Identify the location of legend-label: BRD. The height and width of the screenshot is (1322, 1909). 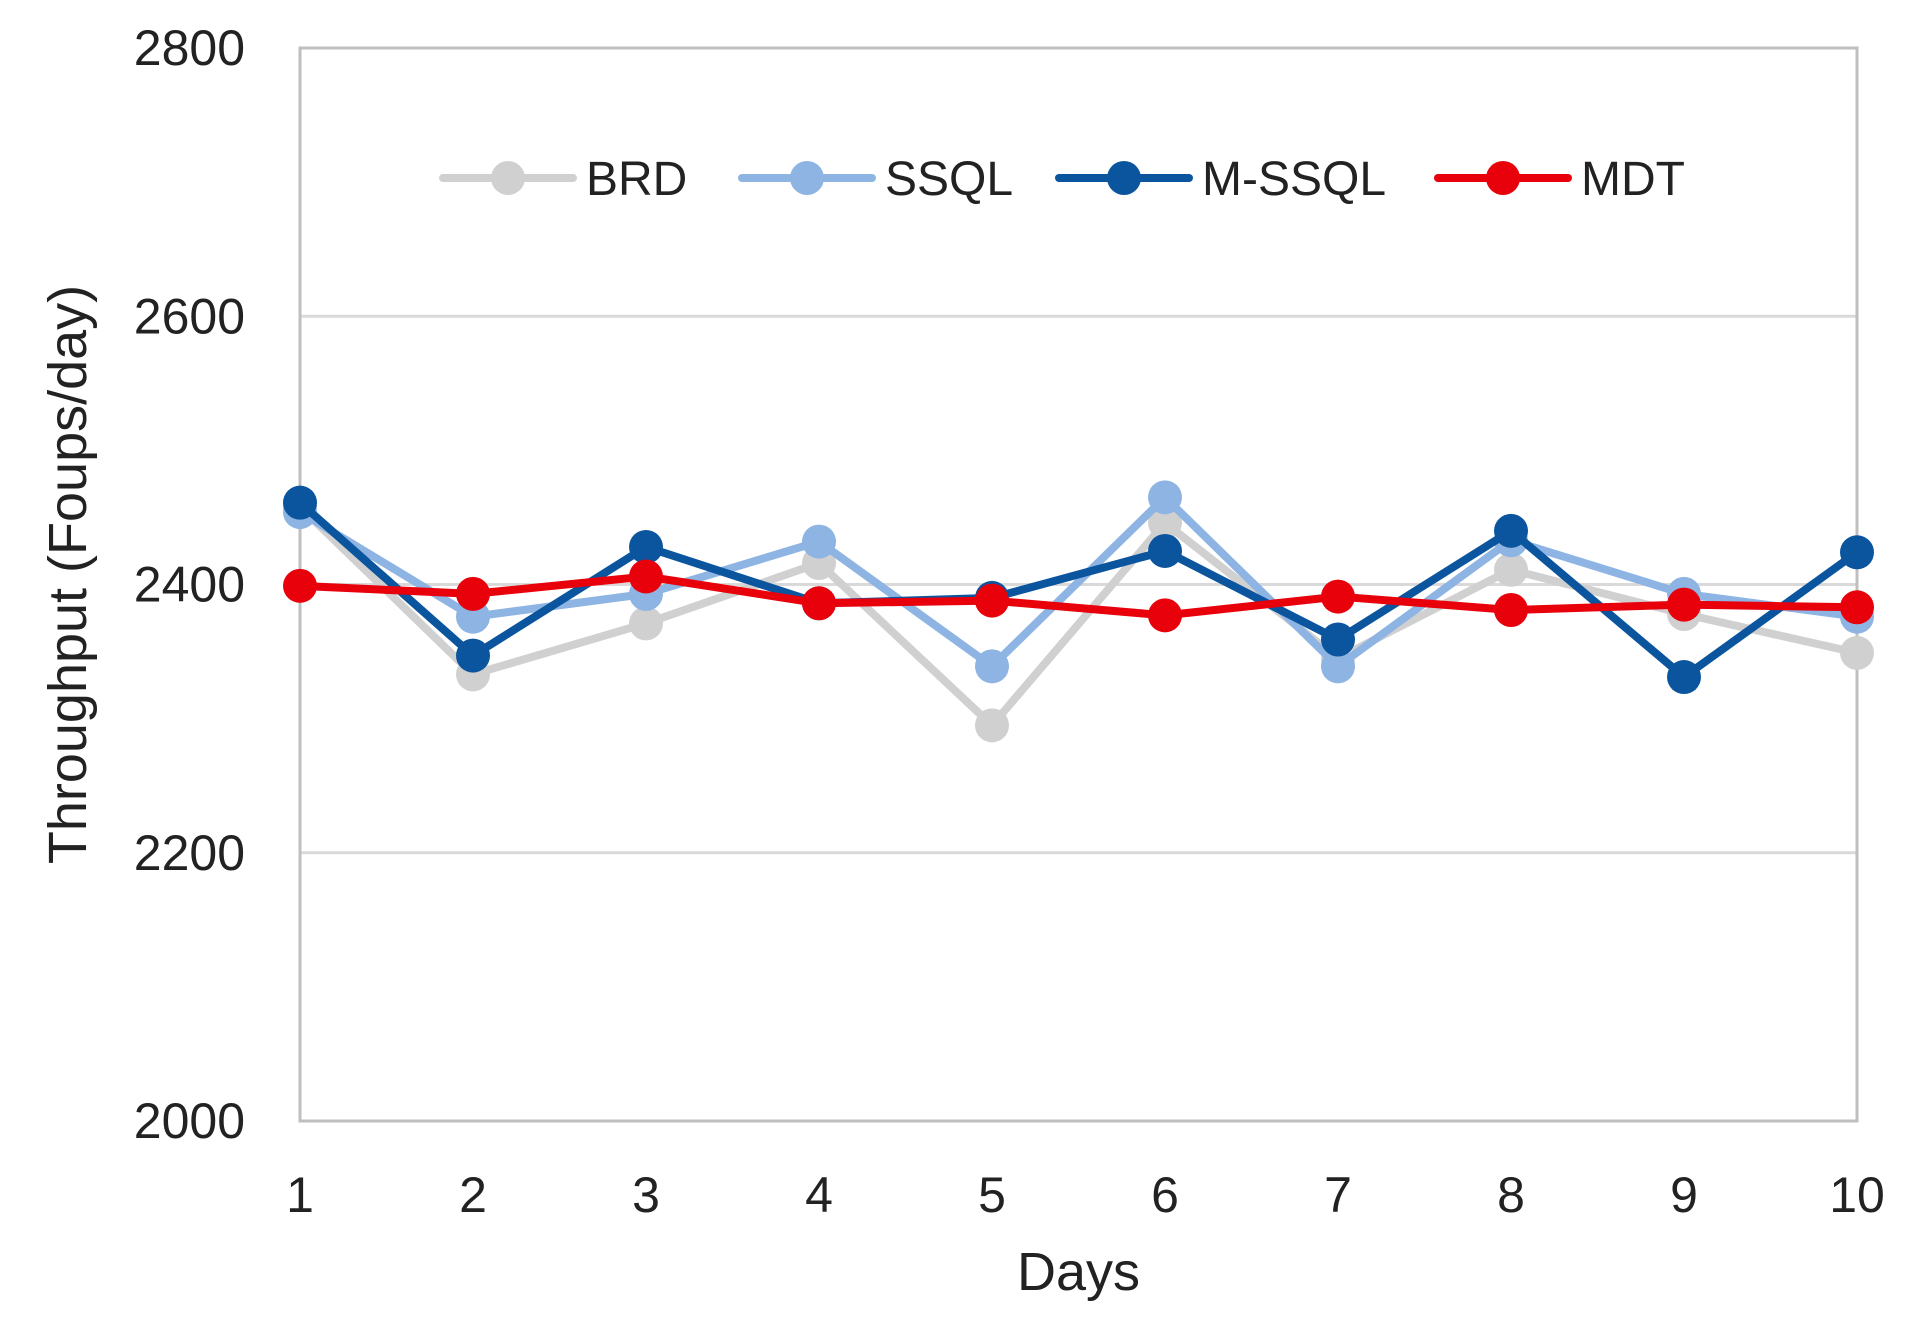
(636, 179).